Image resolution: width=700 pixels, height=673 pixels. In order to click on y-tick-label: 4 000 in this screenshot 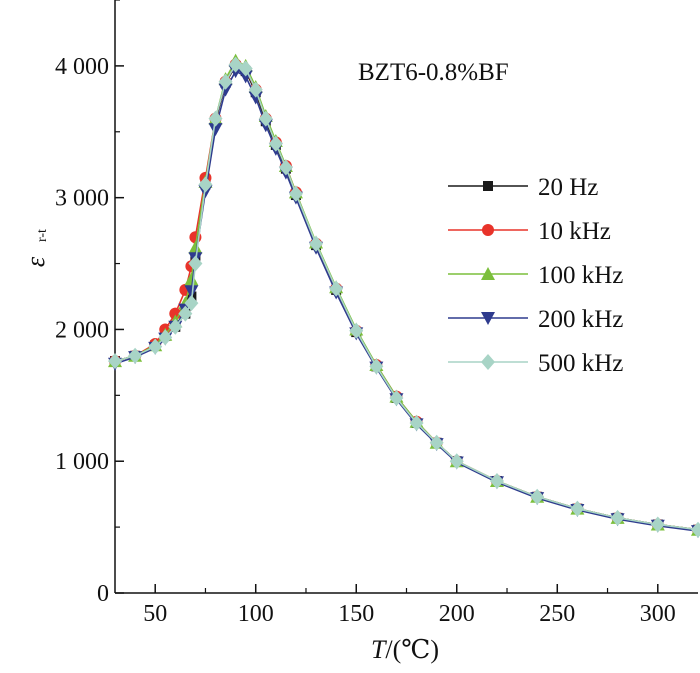, I will do `click(82, 67)`.